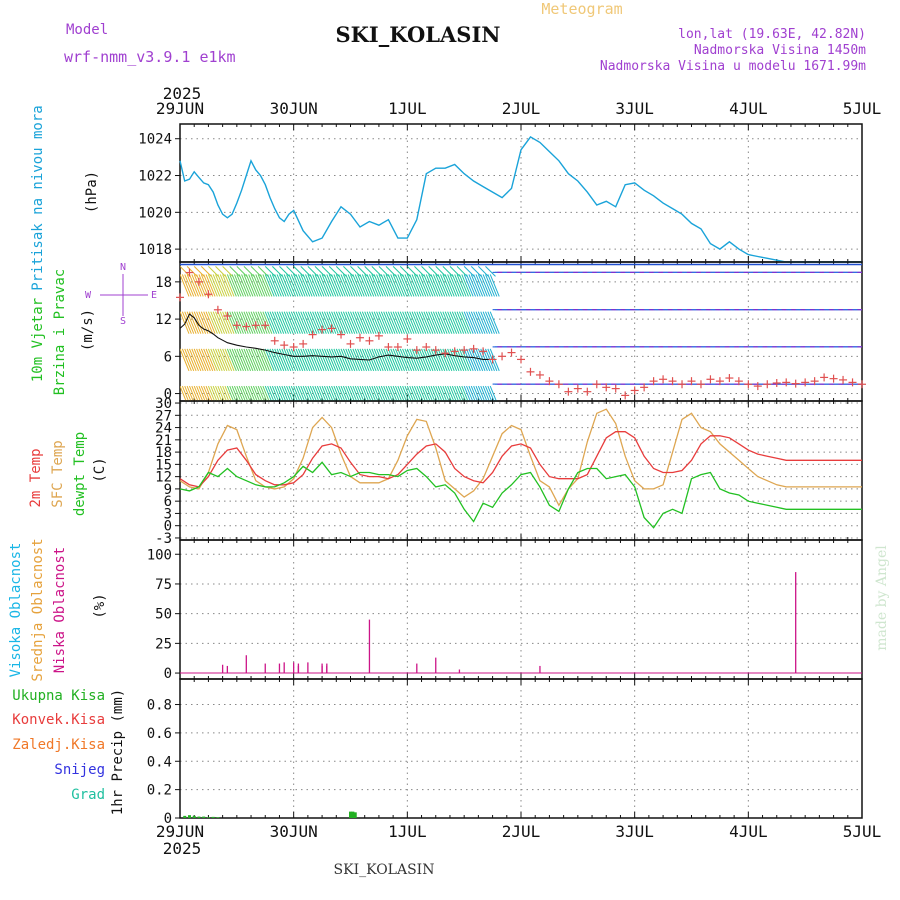  I want to click on precip-panel: 0 0.2 0.4 0.6 0.8, so click(505, 752).